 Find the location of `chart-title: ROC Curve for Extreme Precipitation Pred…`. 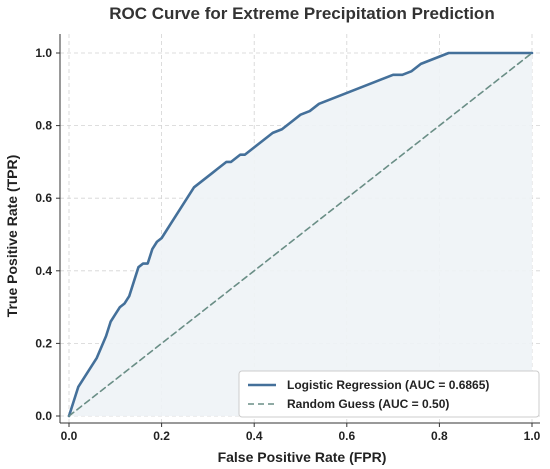

chart-title: ROC Curve for Extreme Precipitation Pred… is located at coordinates (301, 13).